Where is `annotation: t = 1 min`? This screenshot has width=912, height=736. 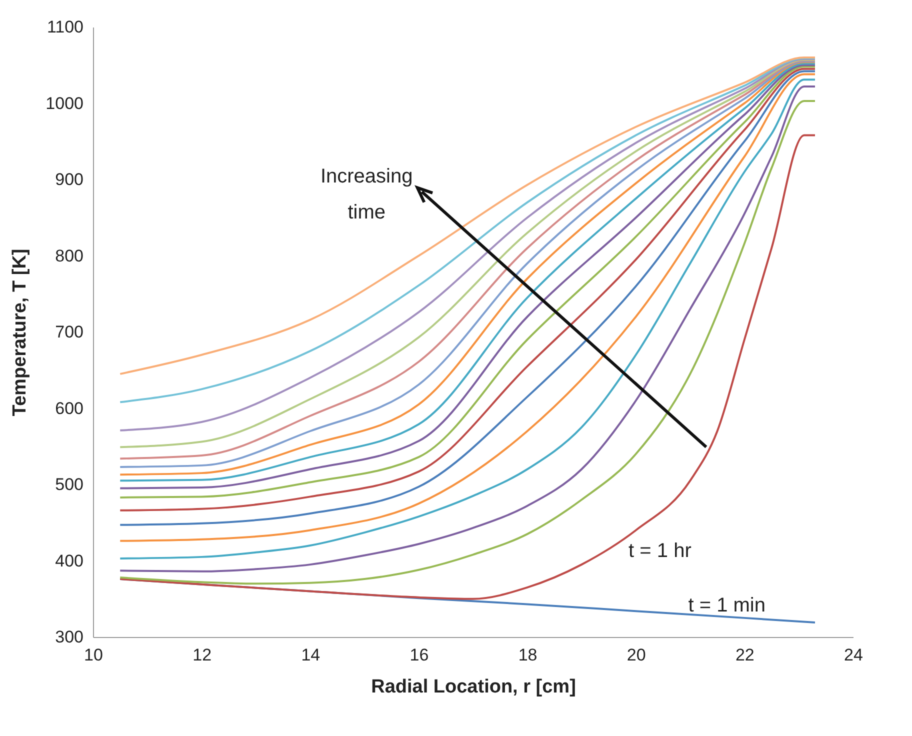
annotation: t = 1 min is located at coordinates (727, 605).